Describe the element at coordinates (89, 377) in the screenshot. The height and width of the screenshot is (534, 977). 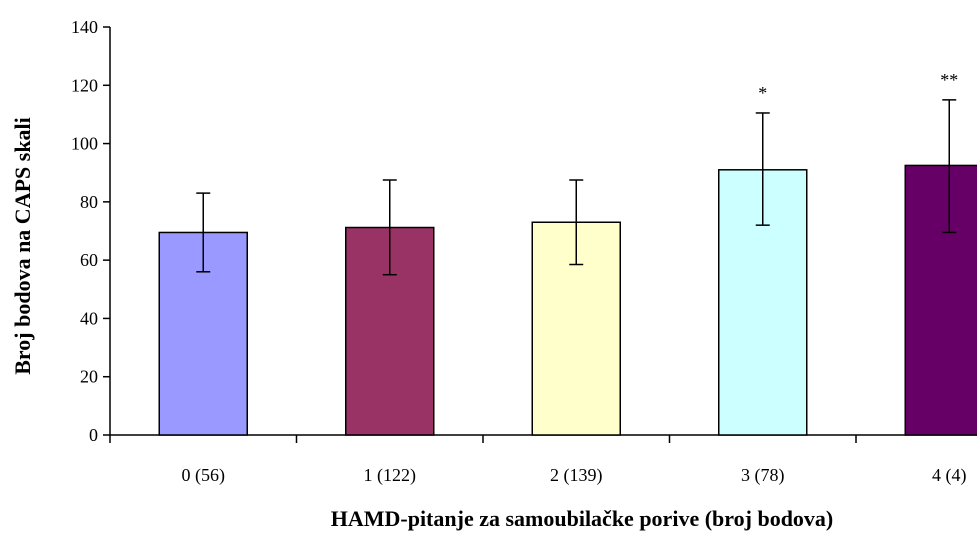
I see `y-tick-label: 20` at that location.